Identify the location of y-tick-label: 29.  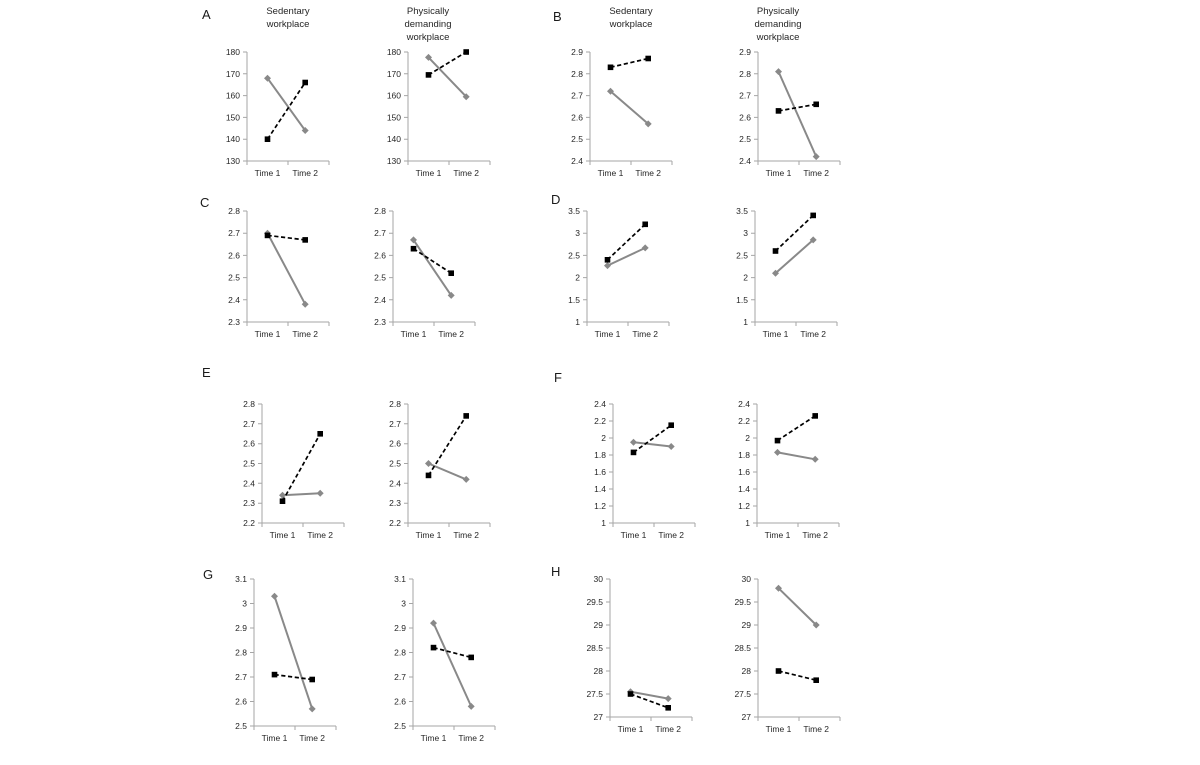
(747, 625).